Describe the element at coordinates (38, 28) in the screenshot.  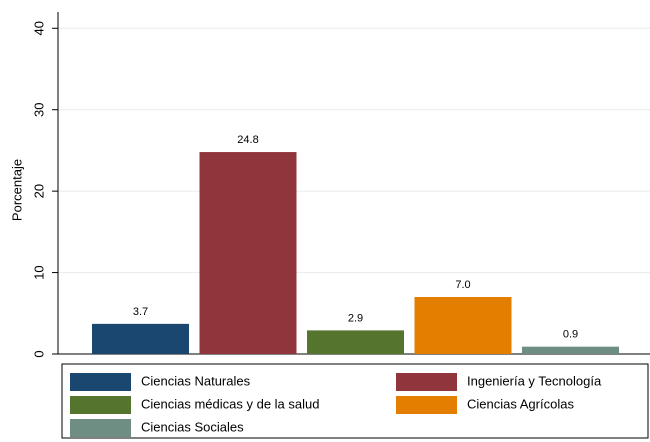
I see `y-tick-label: 40` at that location.